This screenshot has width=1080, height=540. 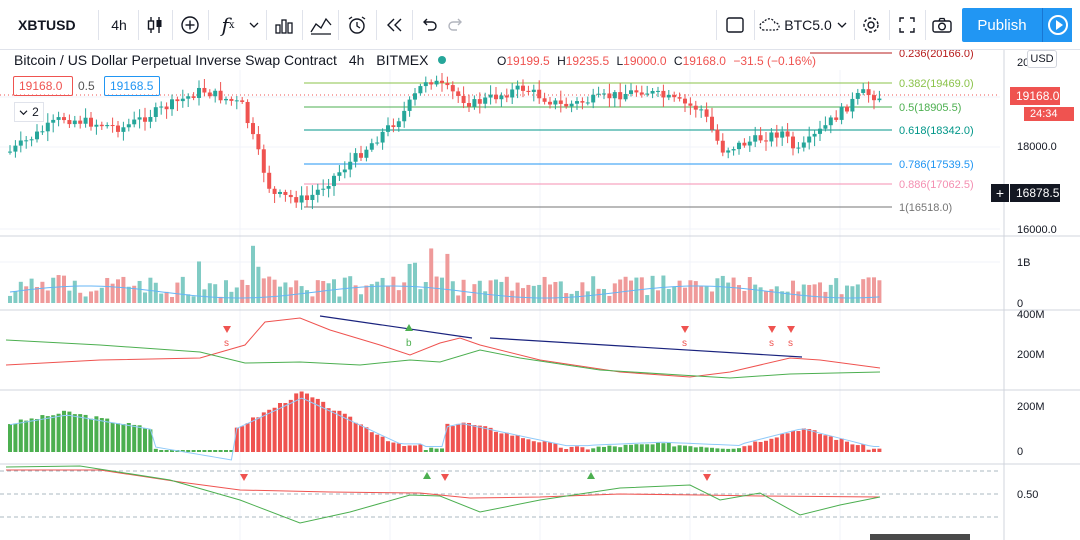 I want to click on add-order-plus-button: +, so click(x=1000, y=193).